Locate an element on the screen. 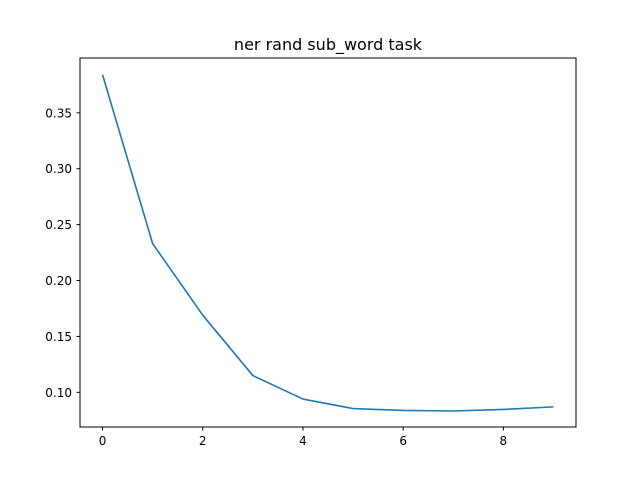 The height and width of the screenshot is (480, 640). y-tick-label: 0.25 is located at coordinates (58, 225).